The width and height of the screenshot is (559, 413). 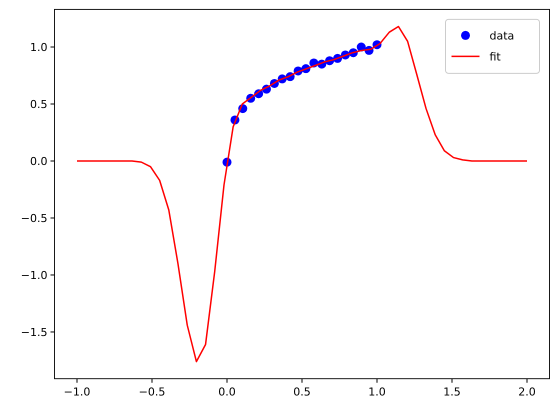 What do you see at coordinates (452, 392) in the screenshot?
I see `x-tick-label: 1.5` at bounding box center [452, 392].